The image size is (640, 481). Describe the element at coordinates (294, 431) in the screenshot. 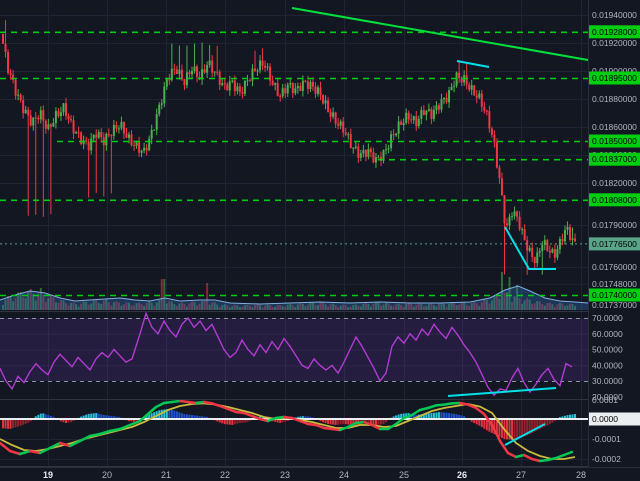

I see `macd-pane` at that location.